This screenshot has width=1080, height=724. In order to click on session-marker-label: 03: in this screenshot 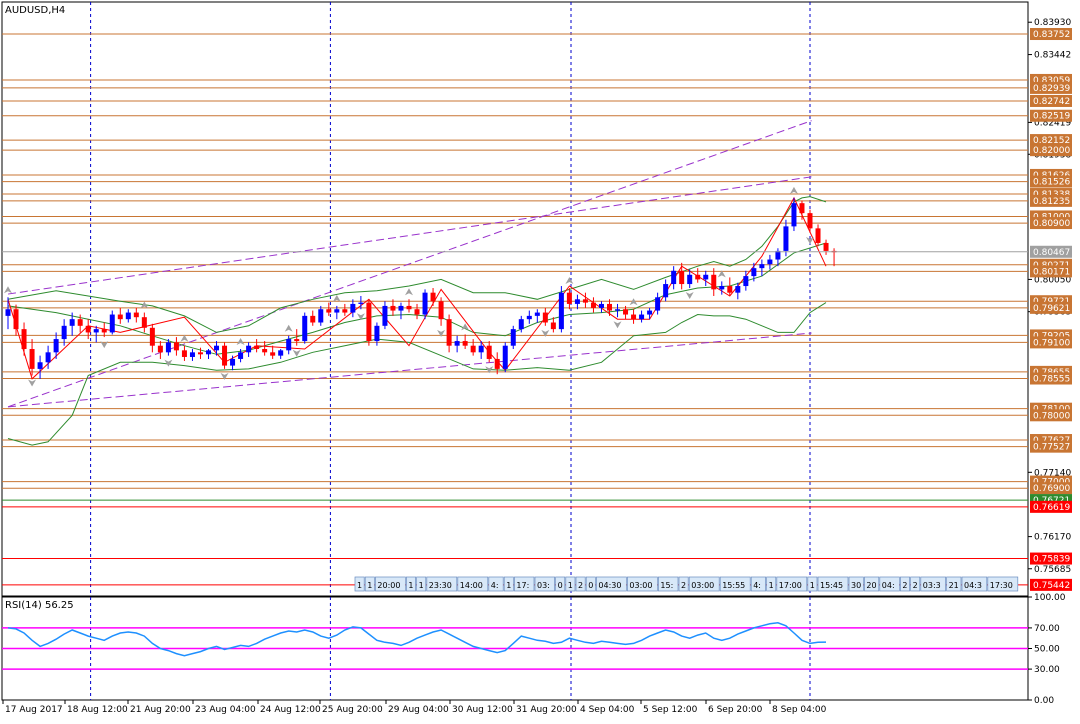, I will do `click(543, 585)`.